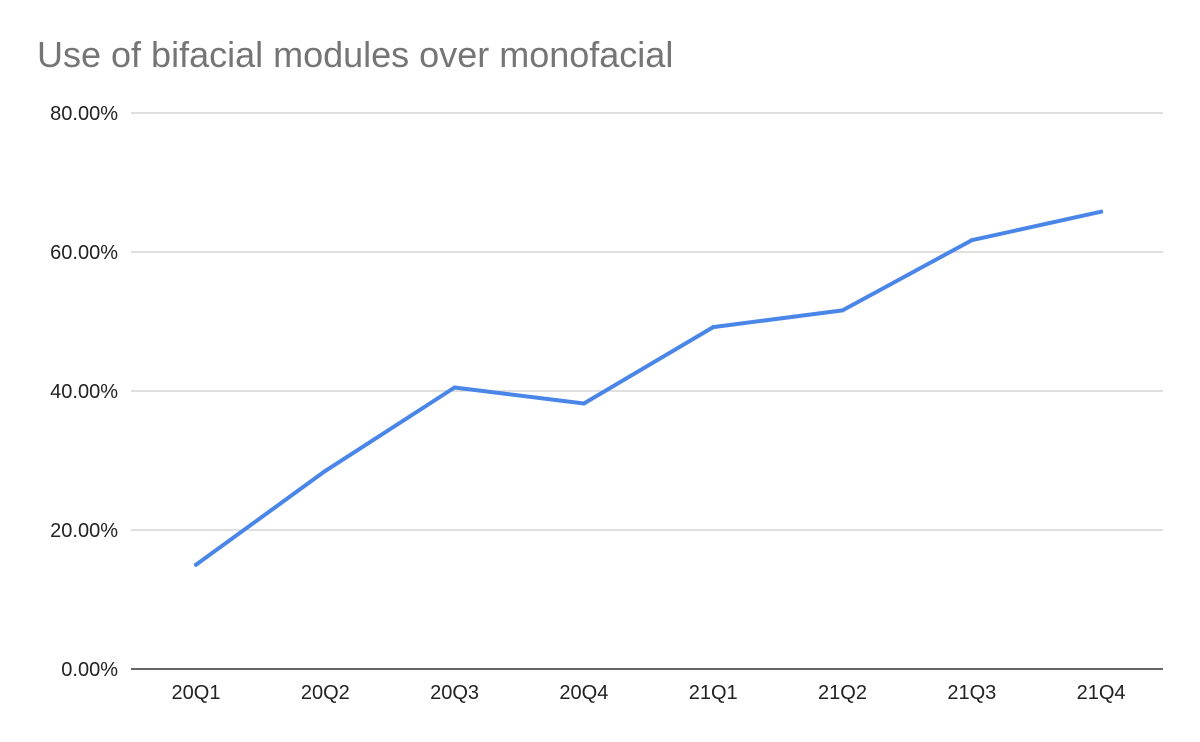  What do you see at coordinates (1101, 693) in the screenshot?
I see `x-tick-label: 21Q4` at bounding box center [1101, 693].